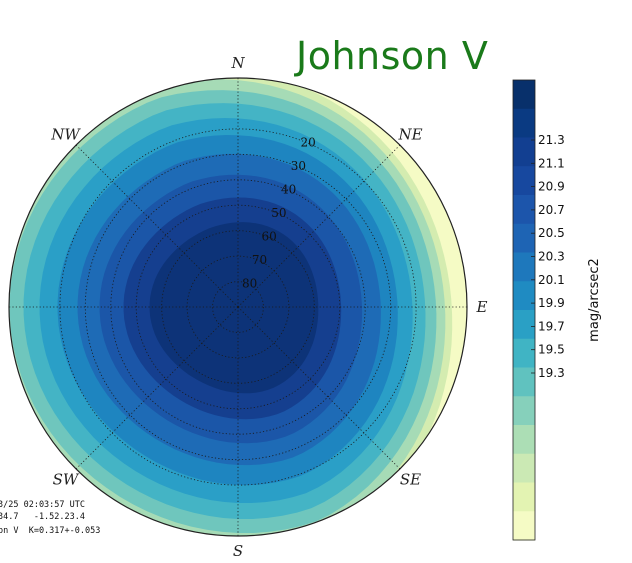  What do you see at coordinates (288, 190) in the screenshot?
I see `altitude-label: 40` at bounding box center [288, 190].